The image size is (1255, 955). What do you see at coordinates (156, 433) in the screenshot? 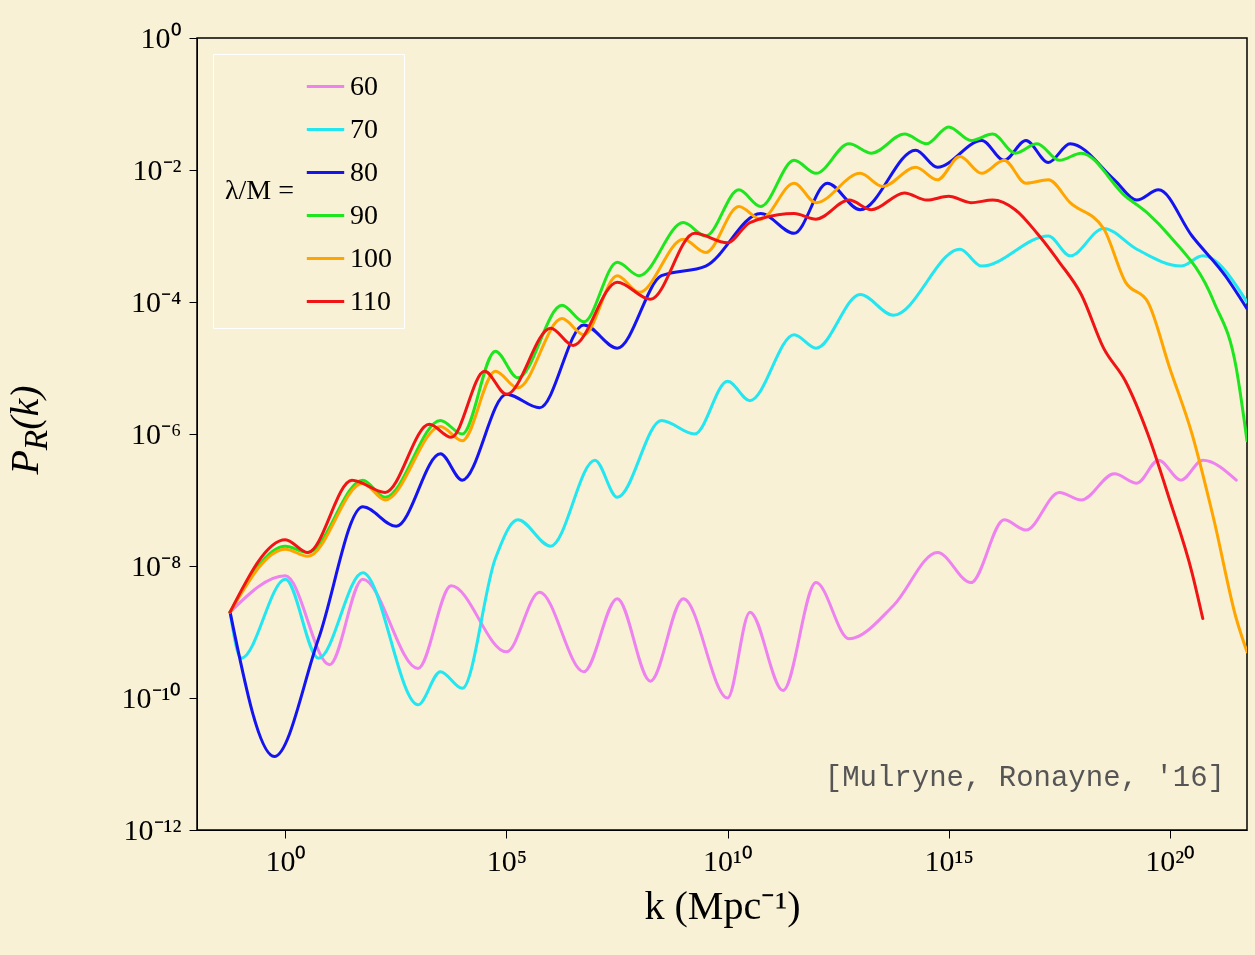
I see `y-tick-label: 10⁻⁶` at bounding box center [156, 433].